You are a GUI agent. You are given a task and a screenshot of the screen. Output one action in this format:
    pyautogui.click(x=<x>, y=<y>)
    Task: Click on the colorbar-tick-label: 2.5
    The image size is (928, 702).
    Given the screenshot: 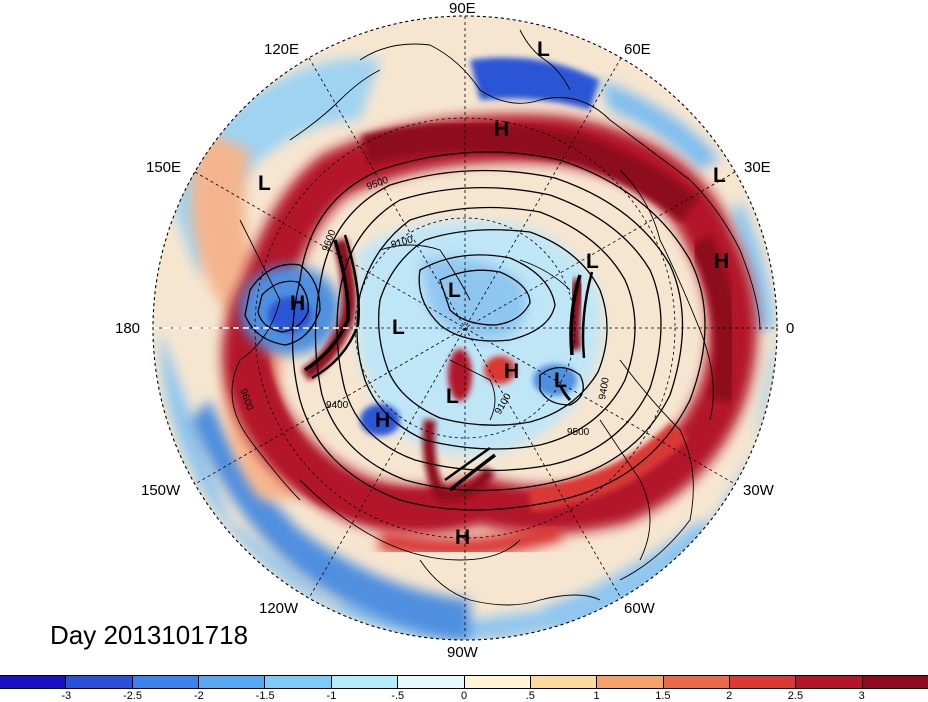 What is the action you would take?
    pyautogui.click(x=795, y=696)
    